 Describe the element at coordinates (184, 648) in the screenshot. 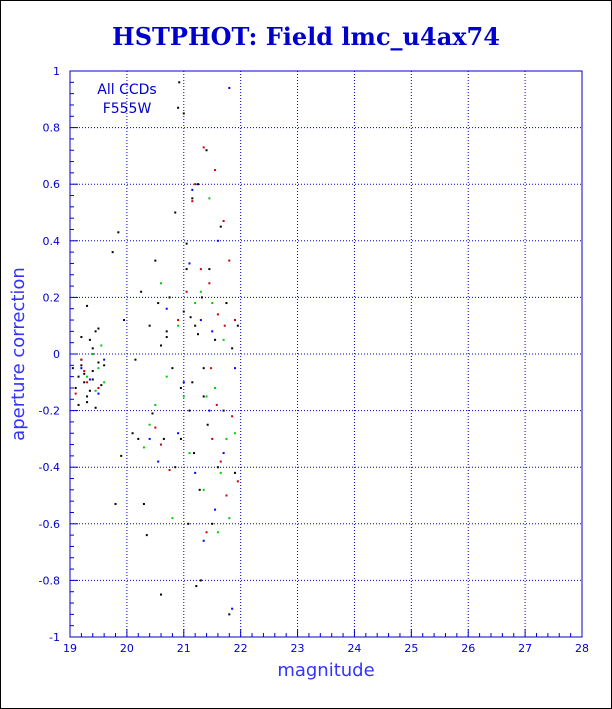

I see `x-tick-label: 21` at that location.